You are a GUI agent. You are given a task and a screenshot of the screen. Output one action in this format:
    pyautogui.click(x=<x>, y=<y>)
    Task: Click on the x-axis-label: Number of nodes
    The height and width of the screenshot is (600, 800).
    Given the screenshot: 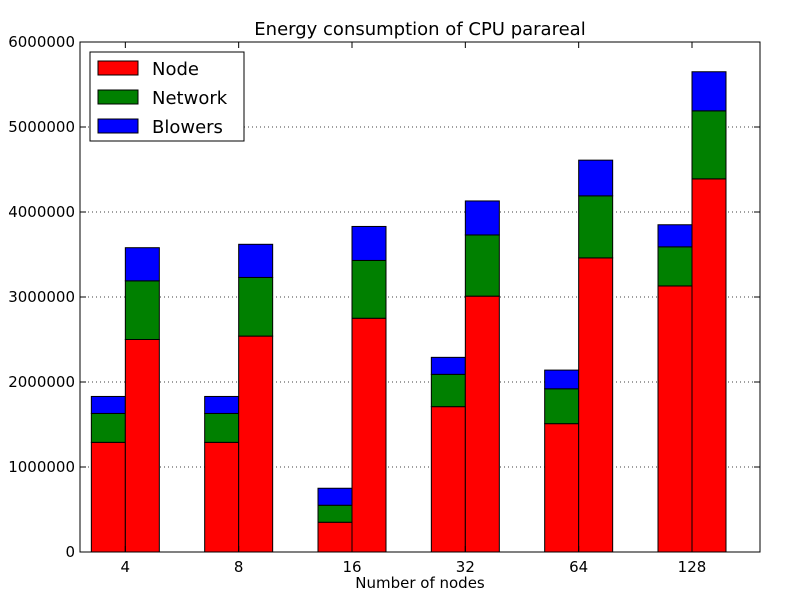 What is the action you would take?
    pyautogui.click(x=420, y=583)
    